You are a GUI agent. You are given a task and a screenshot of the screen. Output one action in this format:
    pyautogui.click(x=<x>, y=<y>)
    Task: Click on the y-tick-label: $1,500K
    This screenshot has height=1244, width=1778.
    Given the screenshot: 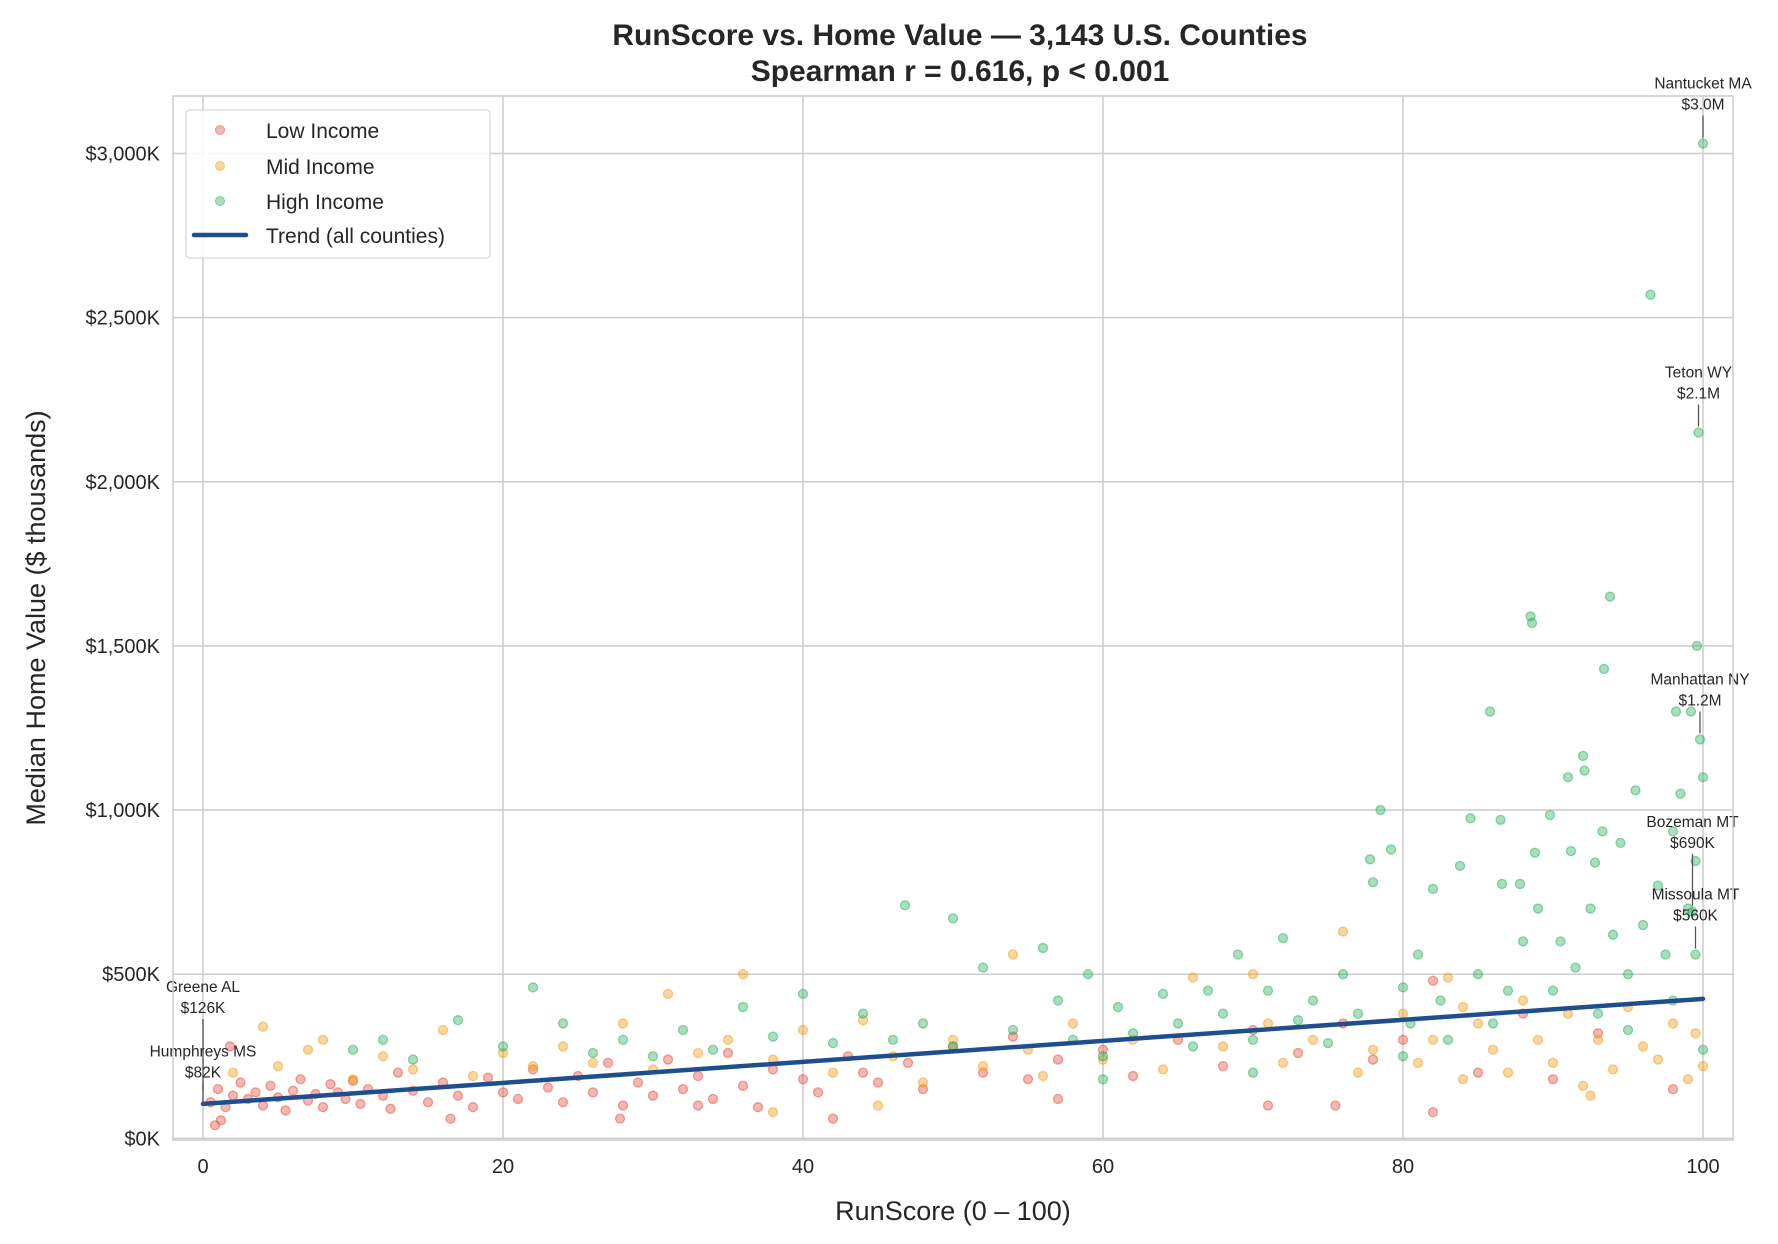 What is the action you would take?
    pyautogui.click(x=122, y=647)
    